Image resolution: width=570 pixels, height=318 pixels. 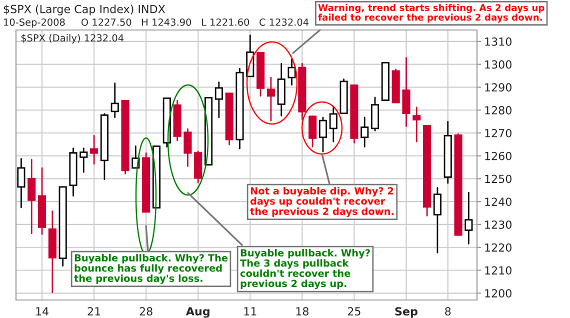 I want to click on annotation: Buyable pullback. Why? The 3 days pullback couldn't recover the previous 2 days up., so click(x=305, y=269).